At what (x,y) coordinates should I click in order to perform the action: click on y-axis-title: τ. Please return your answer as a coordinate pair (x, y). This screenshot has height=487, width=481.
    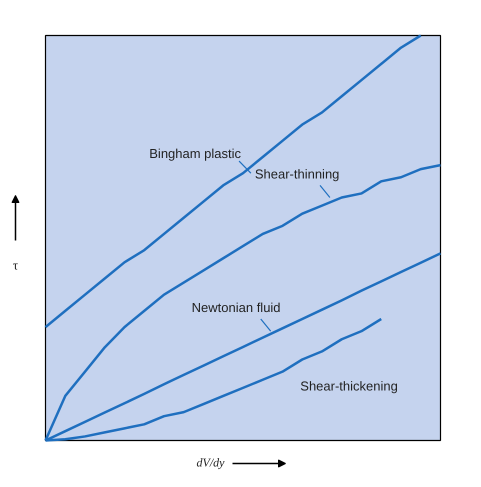
    Looking at the image, I should click on (15, 265).